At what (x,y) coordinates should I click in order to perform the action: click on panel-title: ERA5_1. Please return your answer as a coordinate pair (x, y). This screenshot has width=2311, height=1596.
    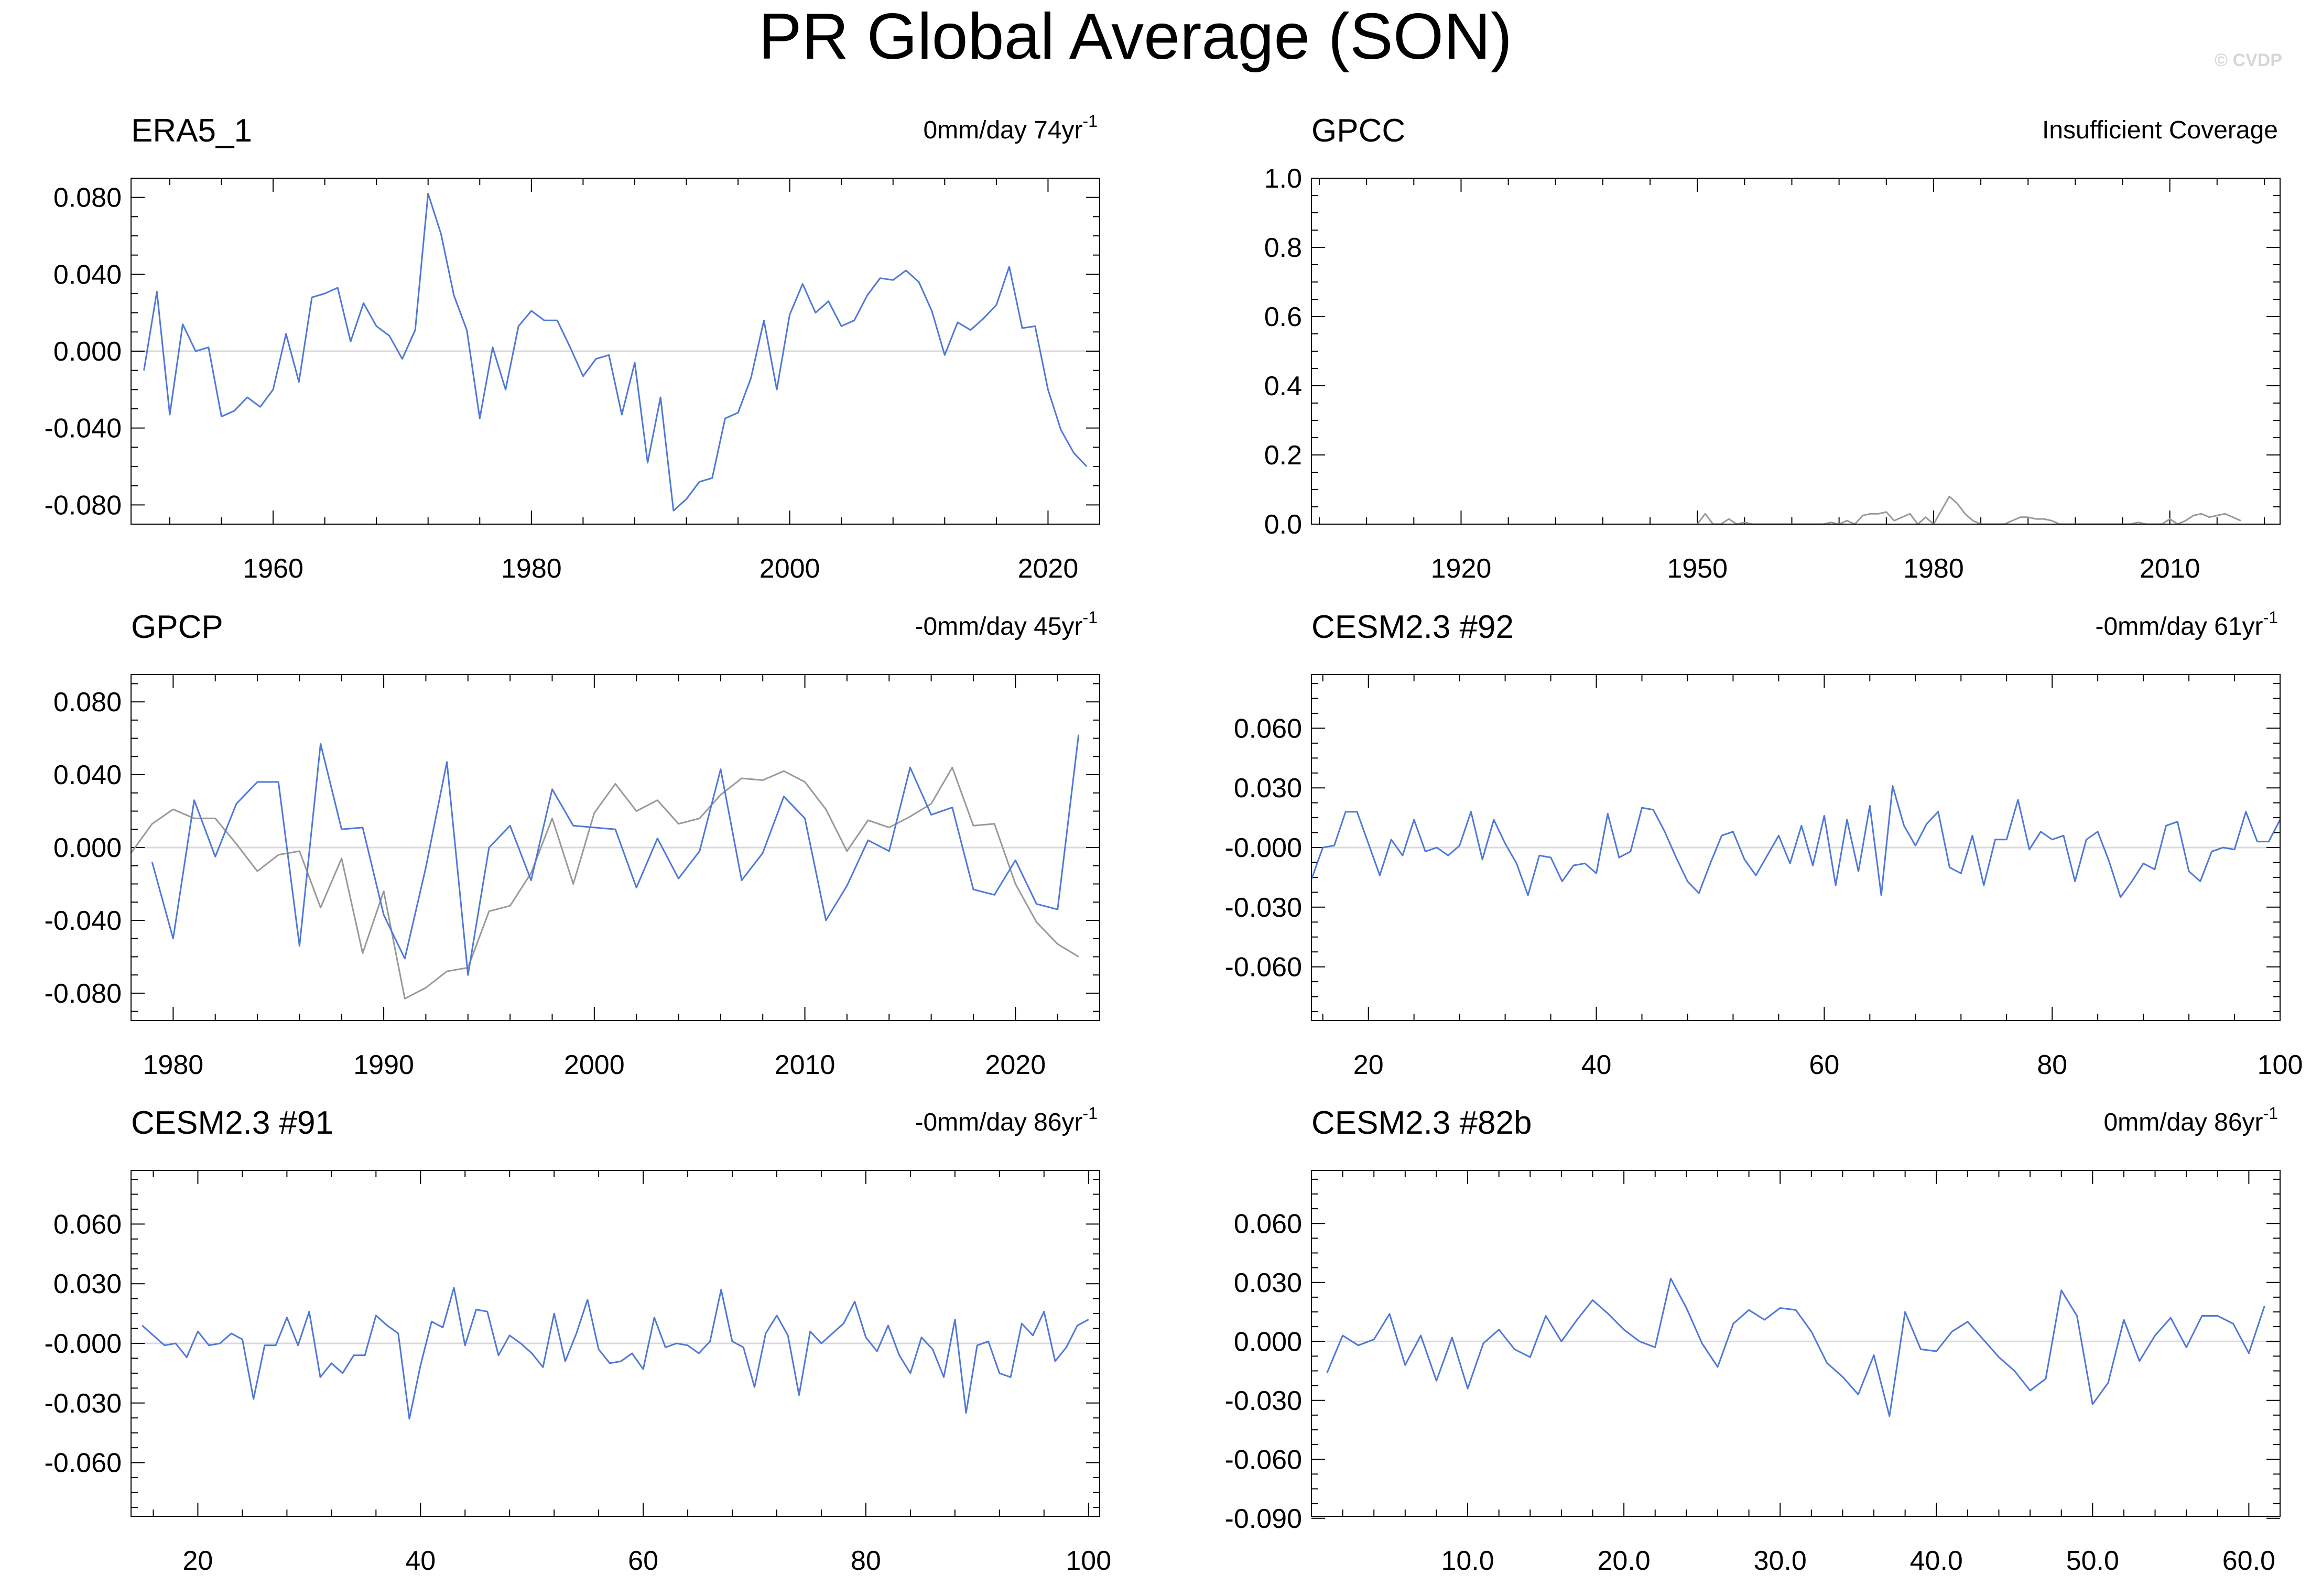
    Looking at the image, I should click on (192, 131).